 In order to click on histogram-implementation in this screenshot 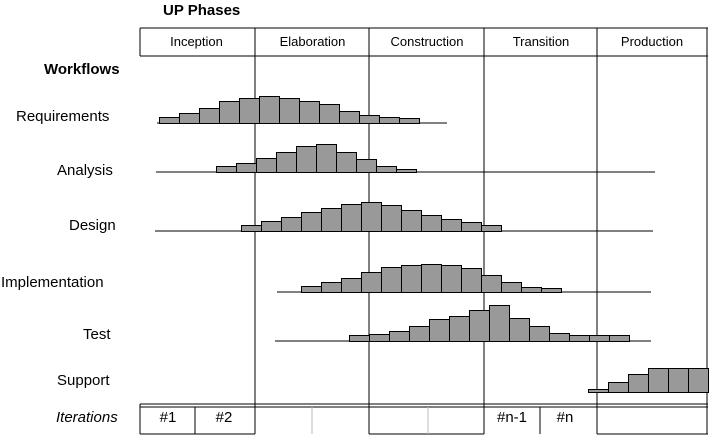, I will do `click(464, 278)`.